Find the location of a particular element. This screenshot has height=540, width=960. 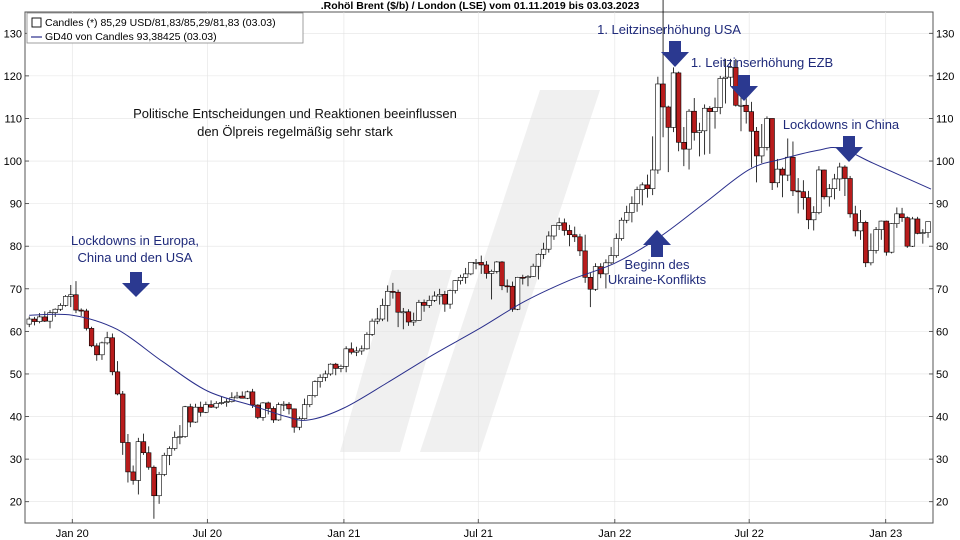

y-tick-label-left: 40 is located at coordinates (16, 418).